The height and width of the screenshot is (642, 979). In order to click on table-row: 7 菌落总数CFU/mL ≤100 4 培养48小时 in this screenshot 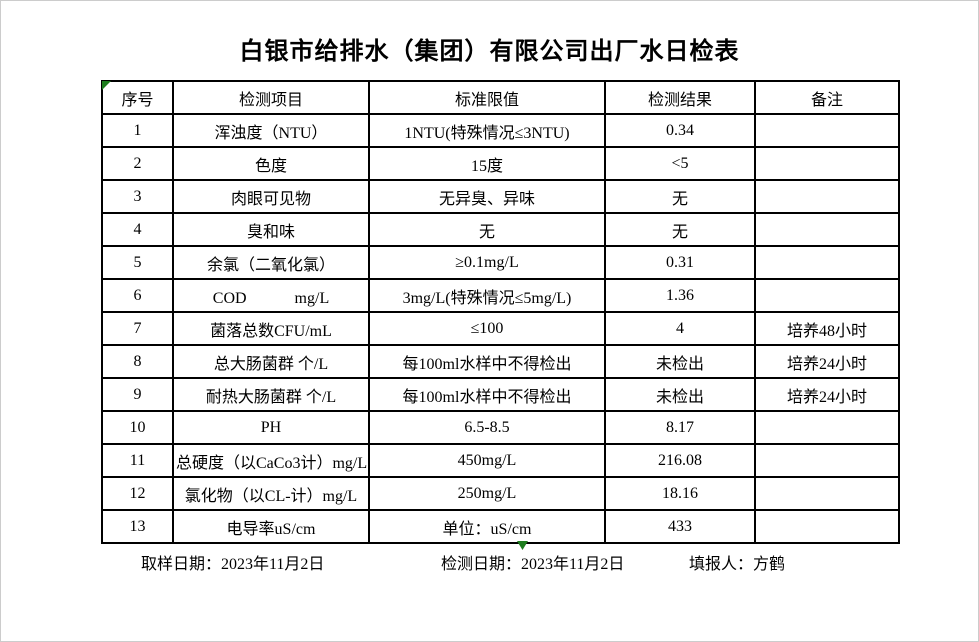, I will do `click(500, 328)`.